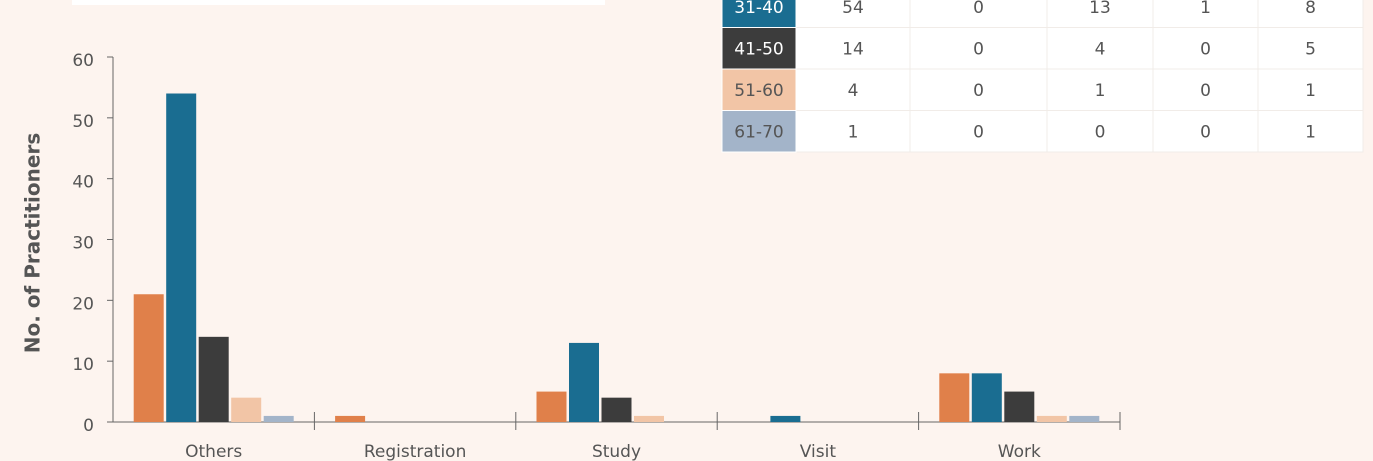 Image resolution: width=1373 pixels, height=461 pixels. I want to click on top-panel, so click(338, 2).